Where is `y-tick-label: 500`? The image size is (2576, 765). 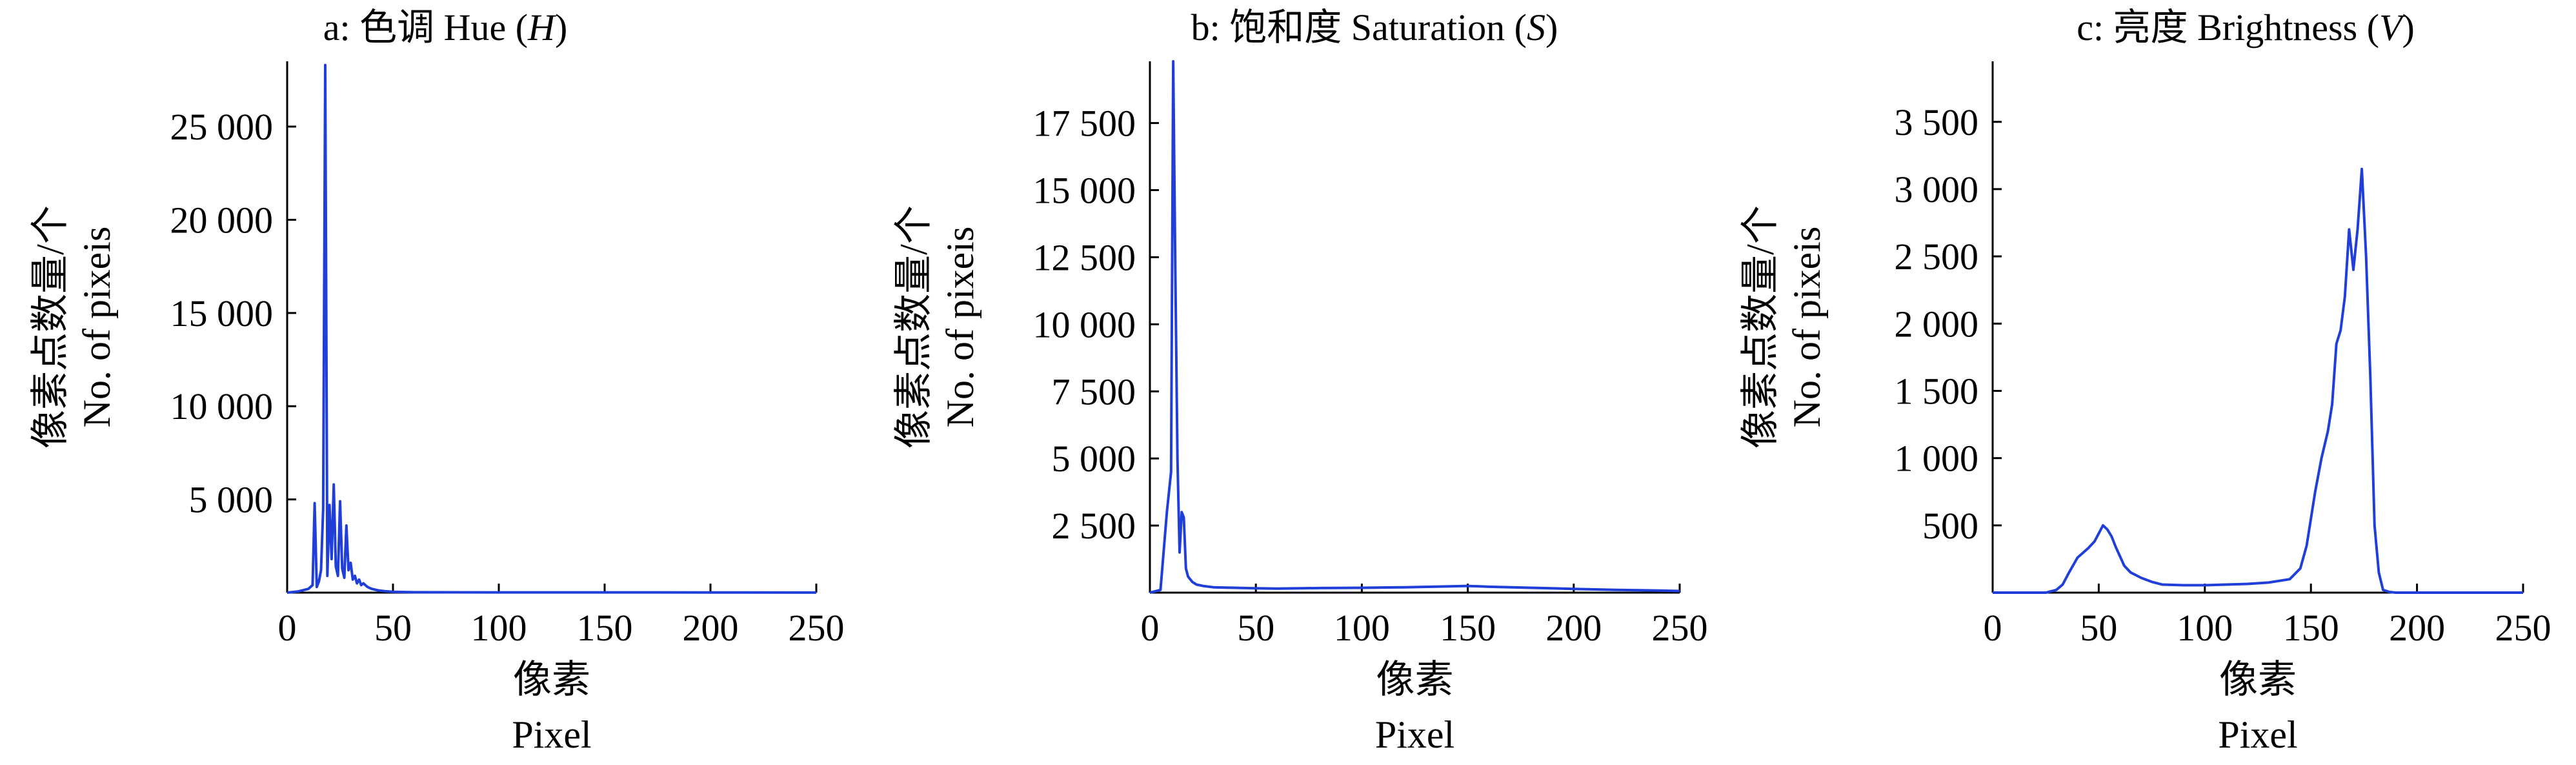
y-tick-label: 500 is located at coordinates (1950, 526).